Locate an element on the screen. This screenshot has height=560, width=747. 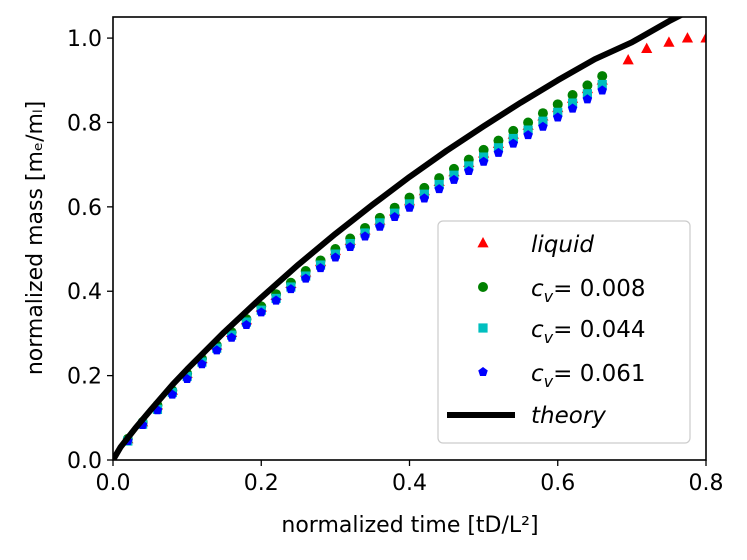
x-axis-label: normalized time [tD/L²] is located at coordinates (409, 525).